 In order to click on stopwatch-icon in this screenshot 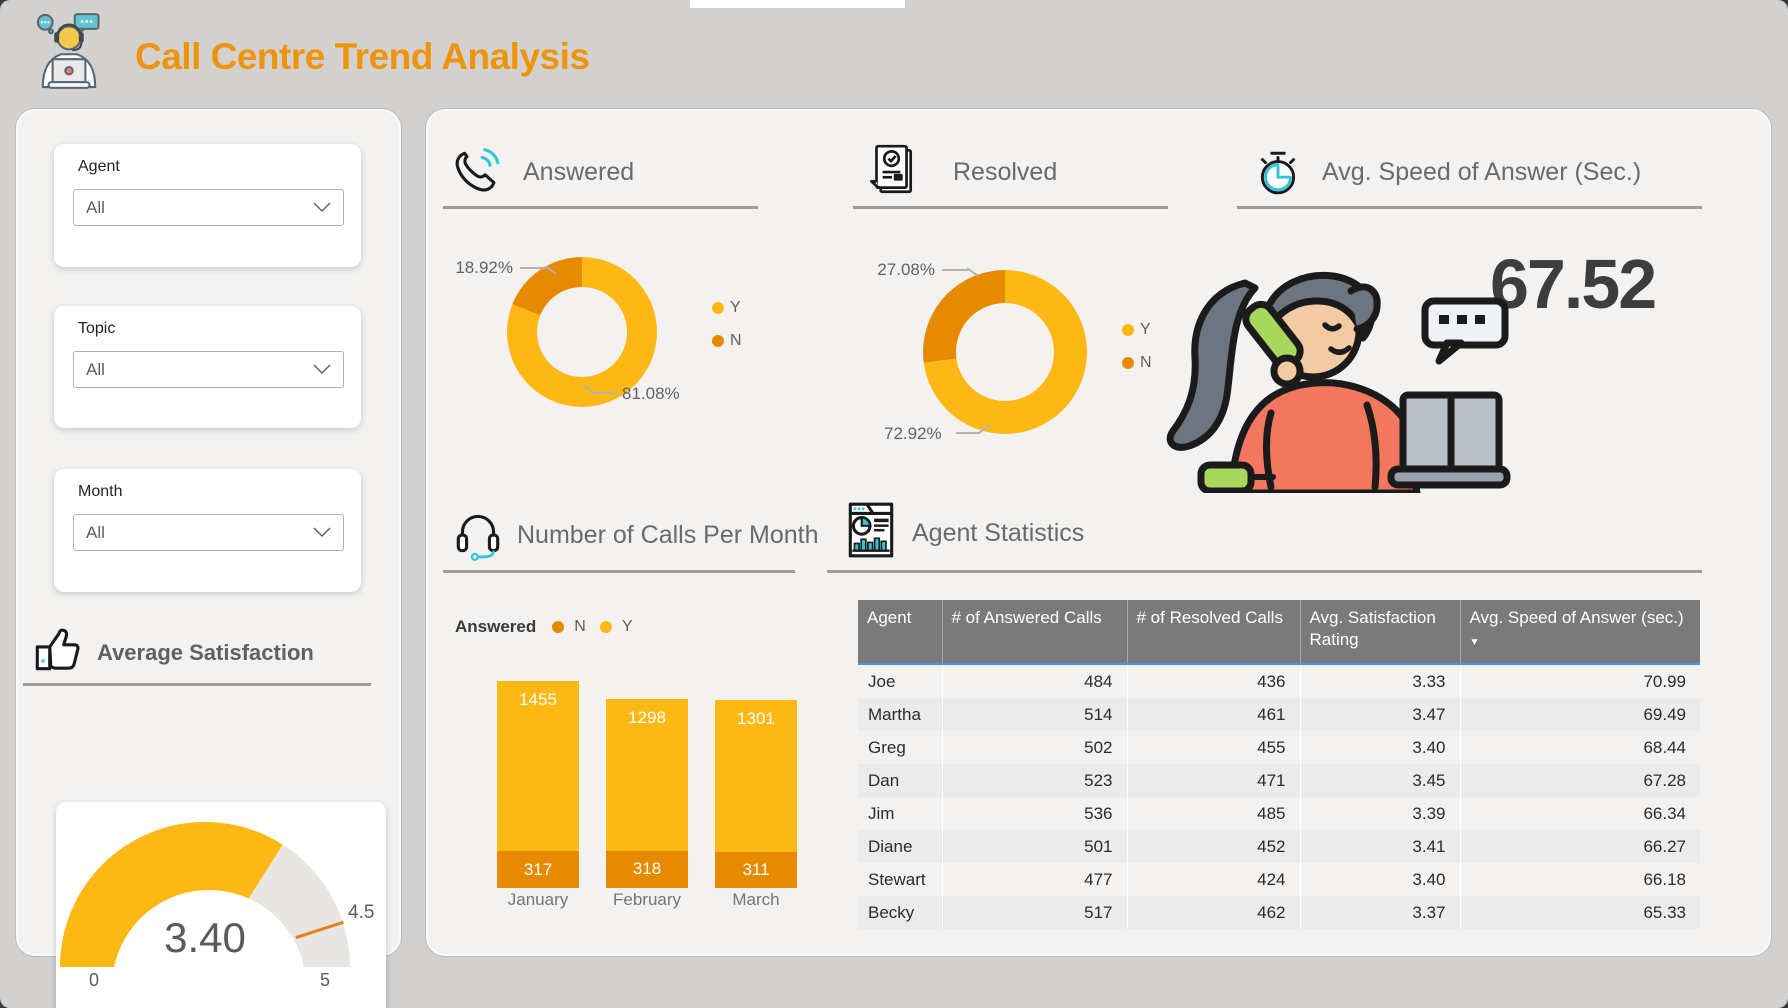, I will do `click(1278, 172)`.